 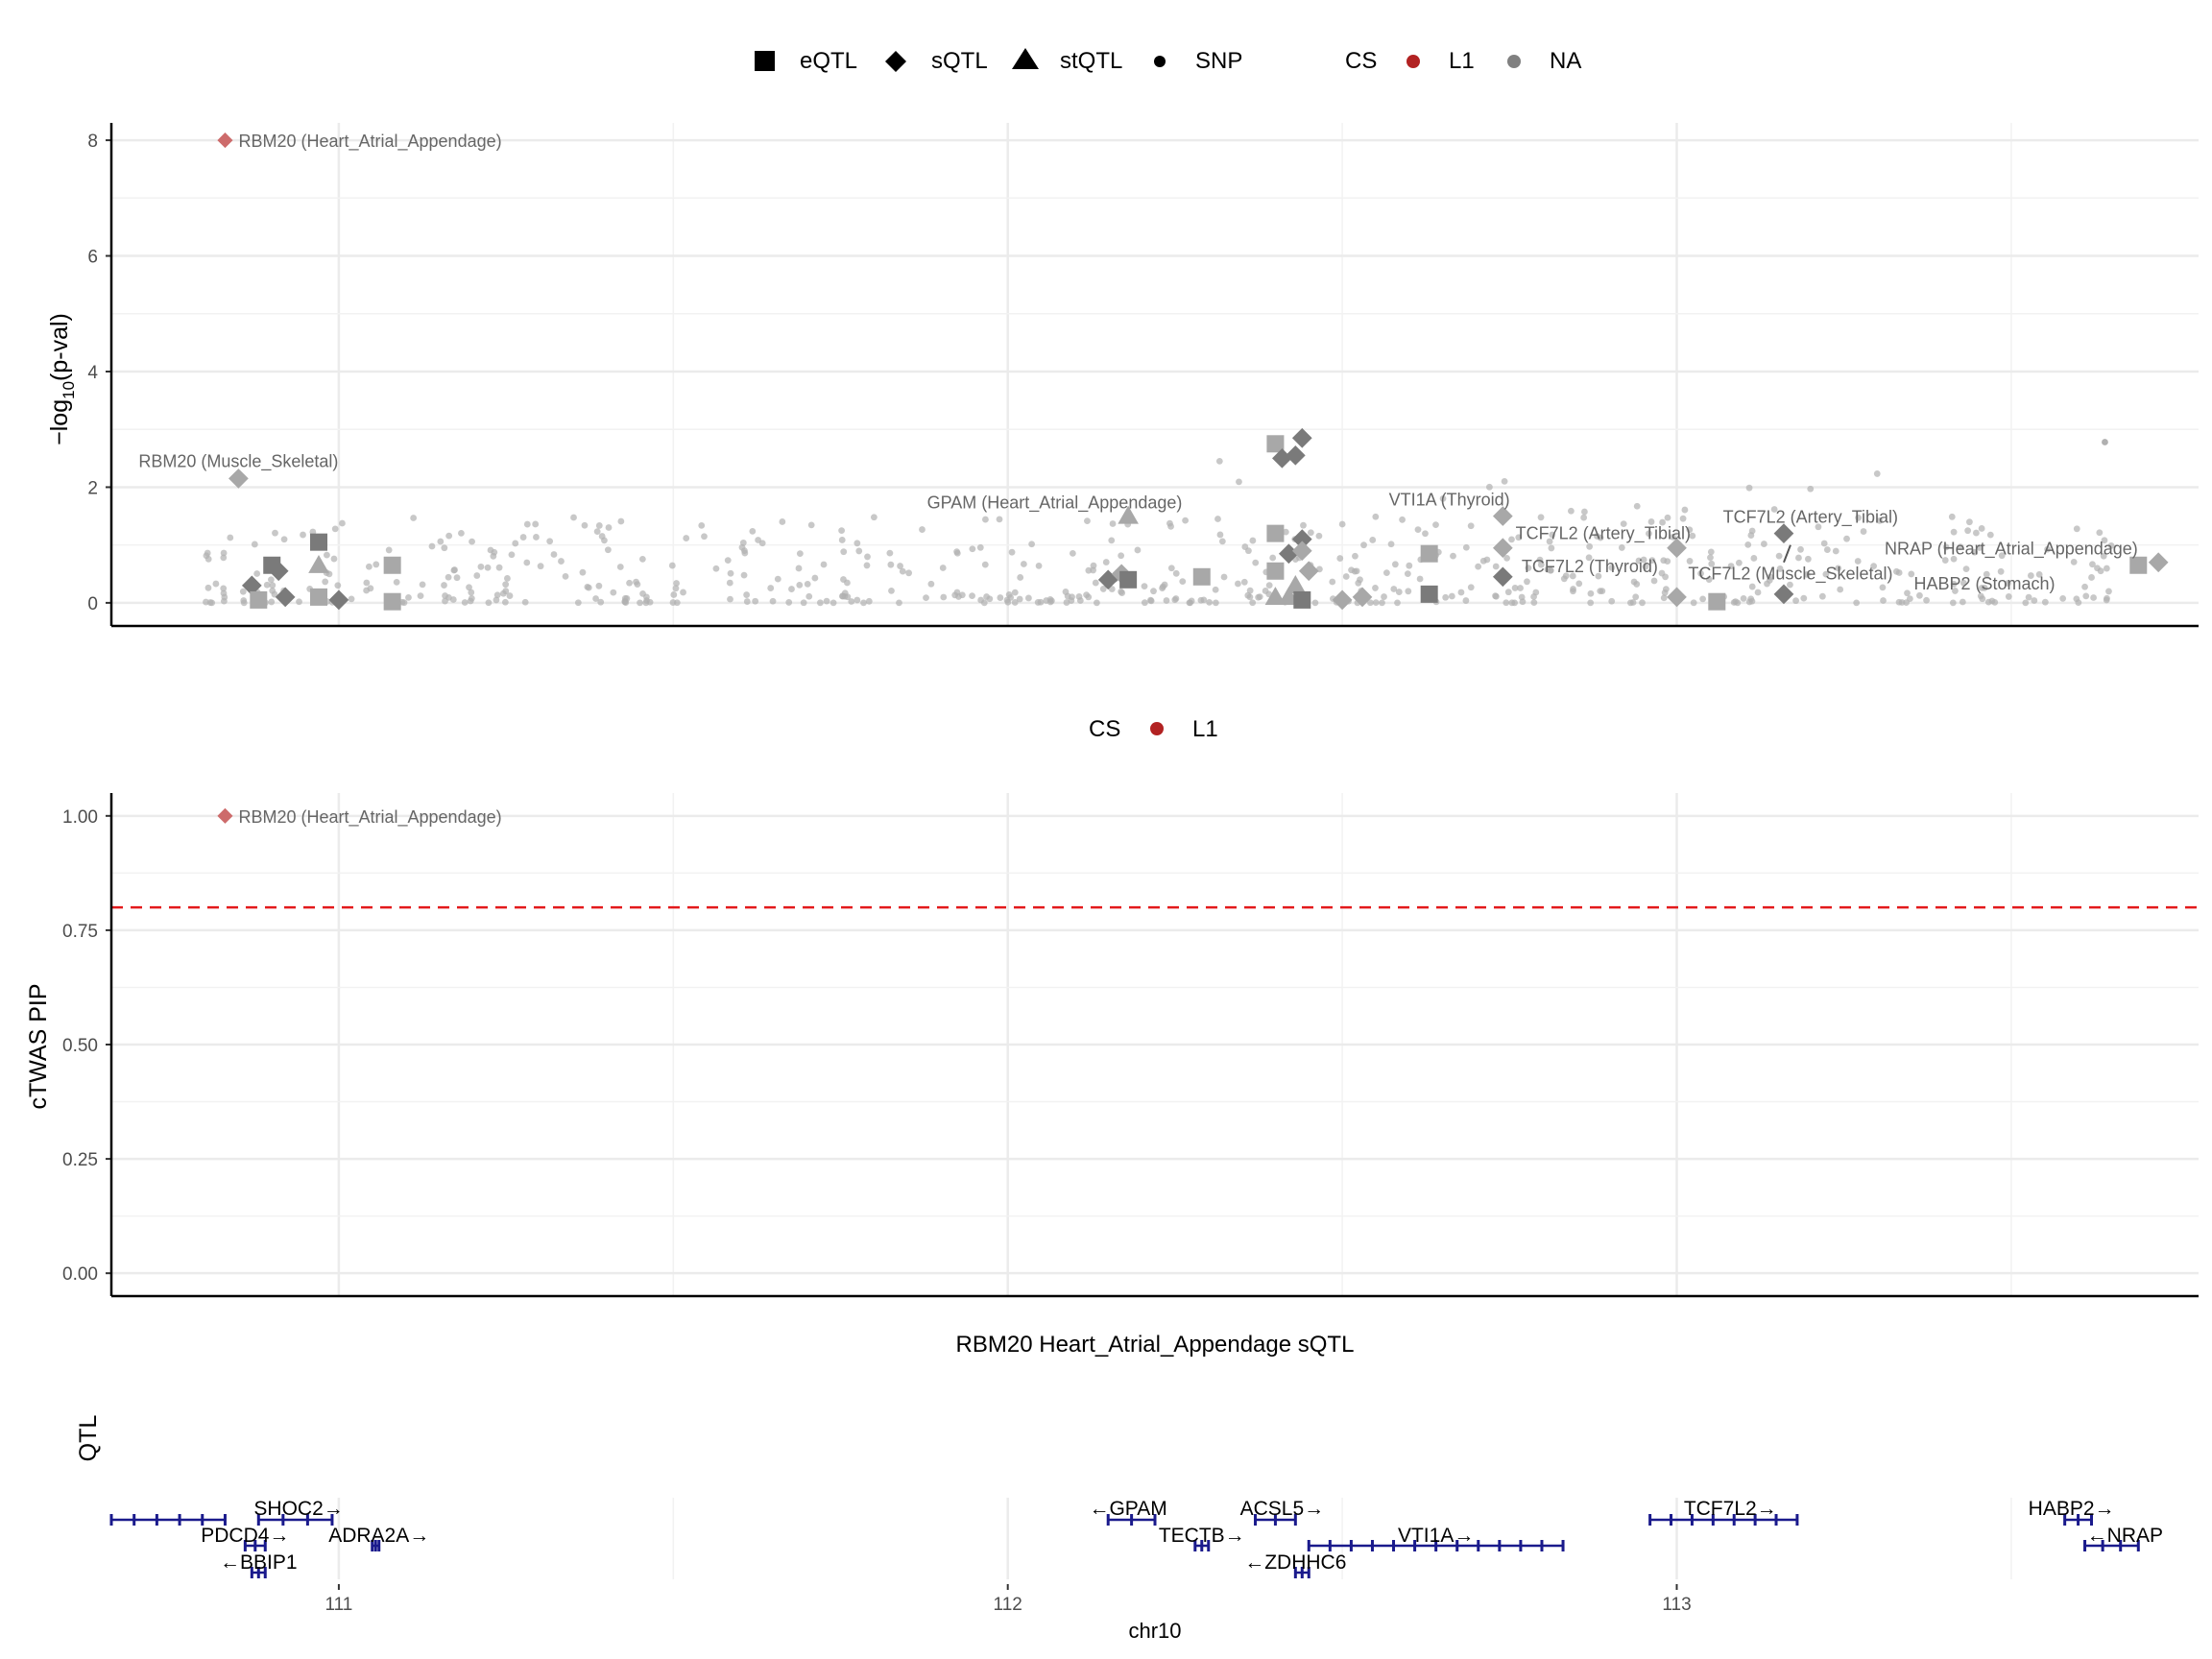 What do you see at coordinates (80, 932) in the screenshot?
I see `y-tick-label: 0.75` at bounding box center [80, 932].